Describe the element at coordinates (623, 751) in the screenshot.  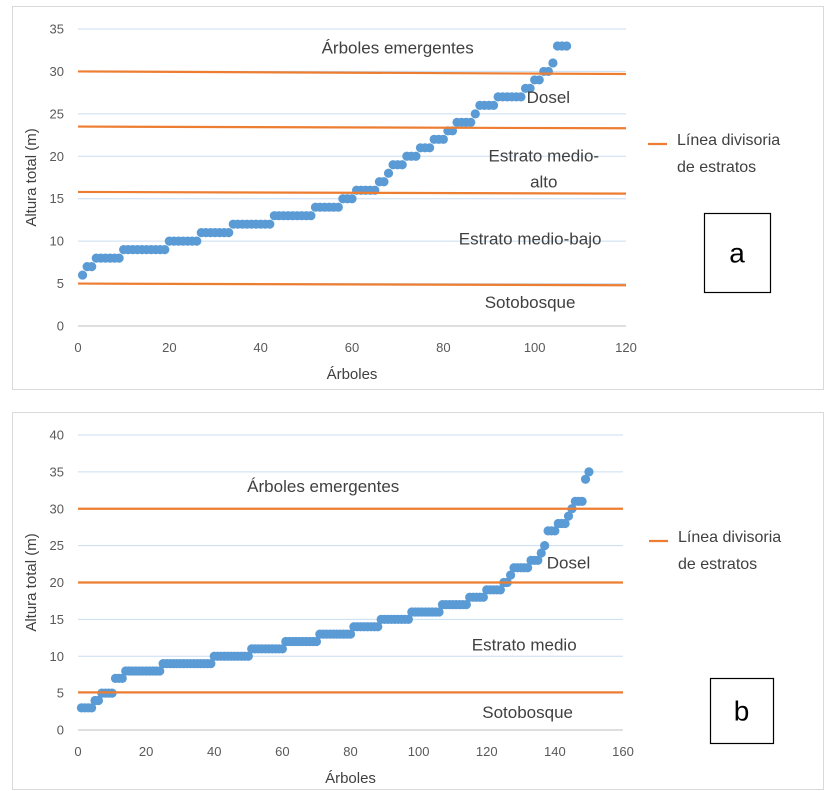
I see `x-tick-label: 160` at that location.